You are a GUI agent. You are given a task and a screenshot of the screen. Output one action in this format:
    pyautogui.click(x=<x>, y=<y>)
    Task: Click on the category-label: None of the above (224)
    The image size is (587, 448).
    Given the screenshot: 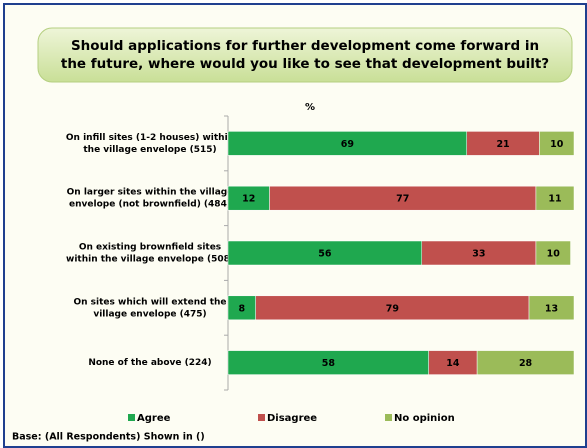 What is the action you would take?
    pyautogui.click(x=149, y=363)
    